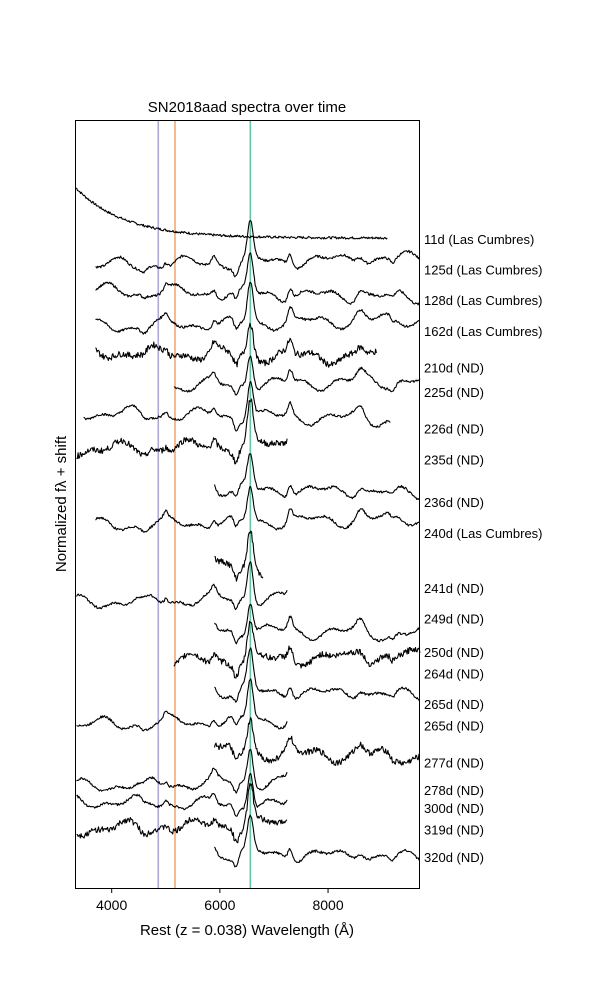 This screenshot has height=1000, width=600. Describe the element at coordinates (483, 331) in the screenshot. I see `spectrum-label-4: 162d (Las Cumbres)` at that location.